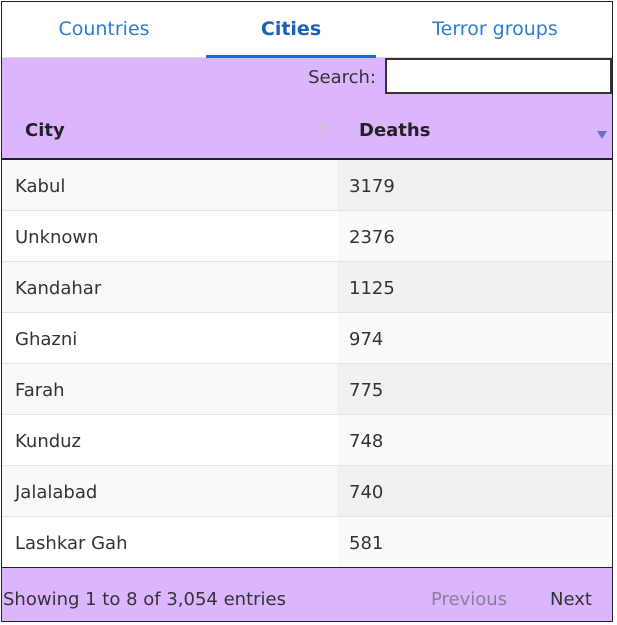 The image size is (617, 625). What do you see at coordinates (58, 288) in the screenshot?
I see `city-cell: Kandahar` at bounding box center [58, 288].